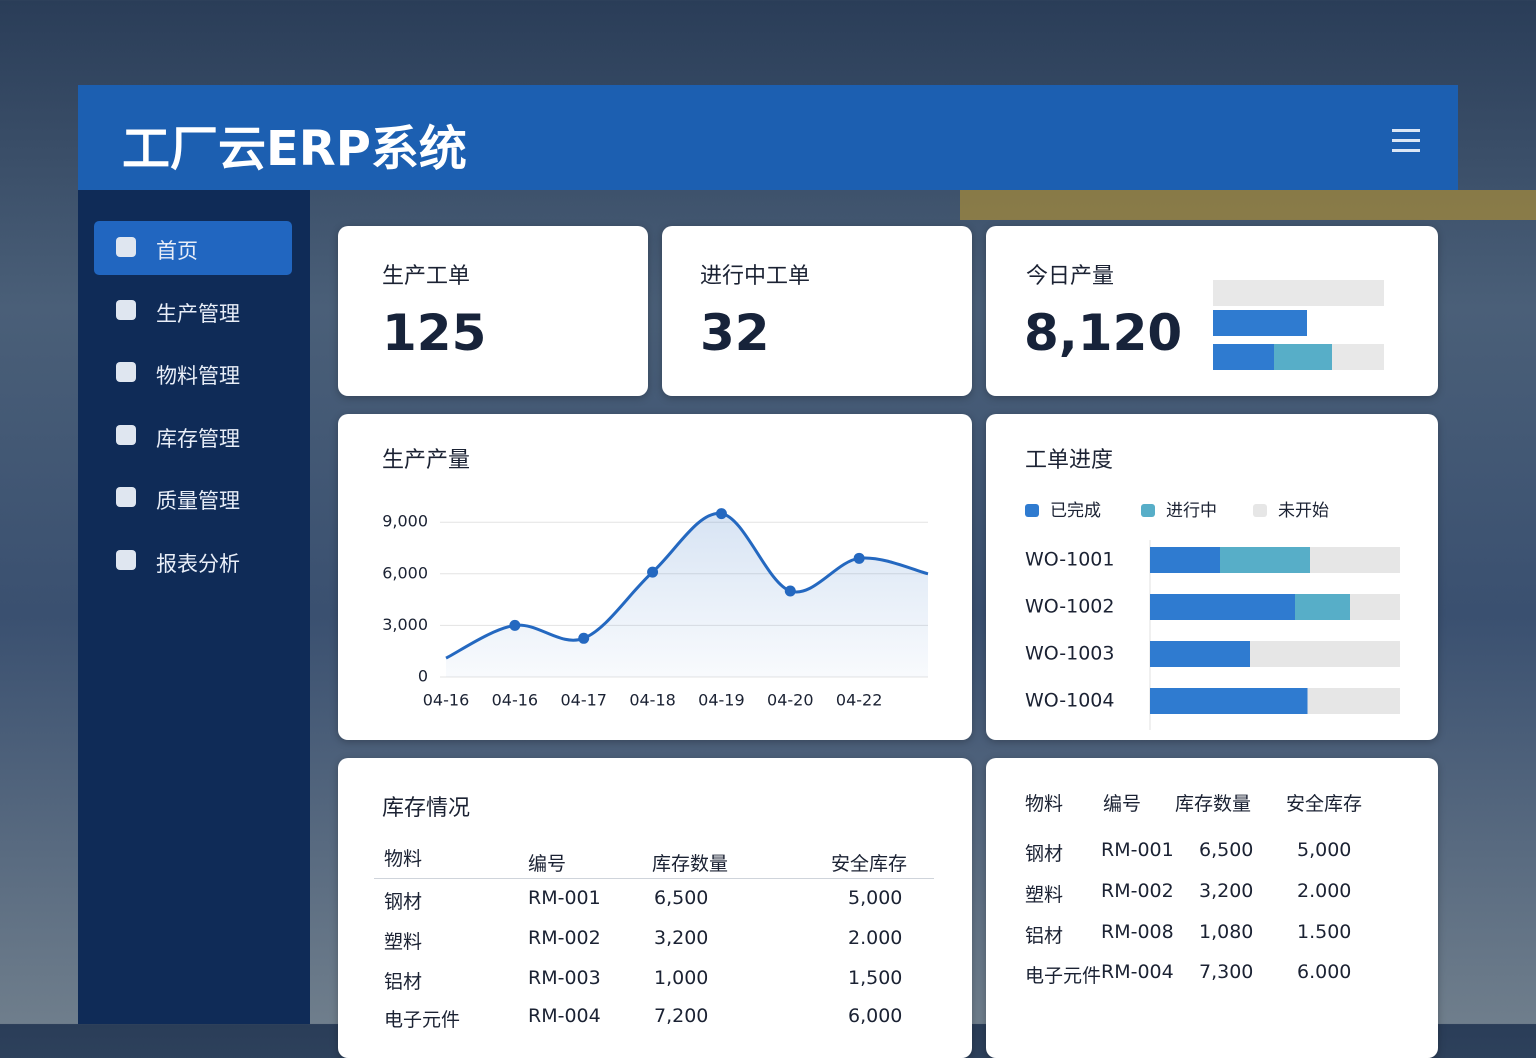  Describe the element at coordinates (768, 137) in the screenshot. I see `header: 工厂云ERP系统` at that location.